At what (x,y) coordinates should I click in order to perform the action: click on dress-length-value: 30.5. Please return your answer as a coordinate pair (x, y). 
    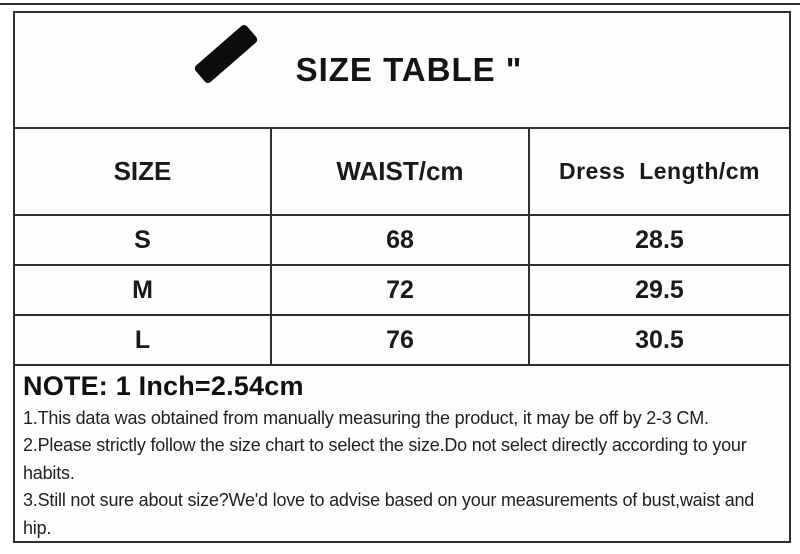
    Looking at the image, I should click on (659, 341).